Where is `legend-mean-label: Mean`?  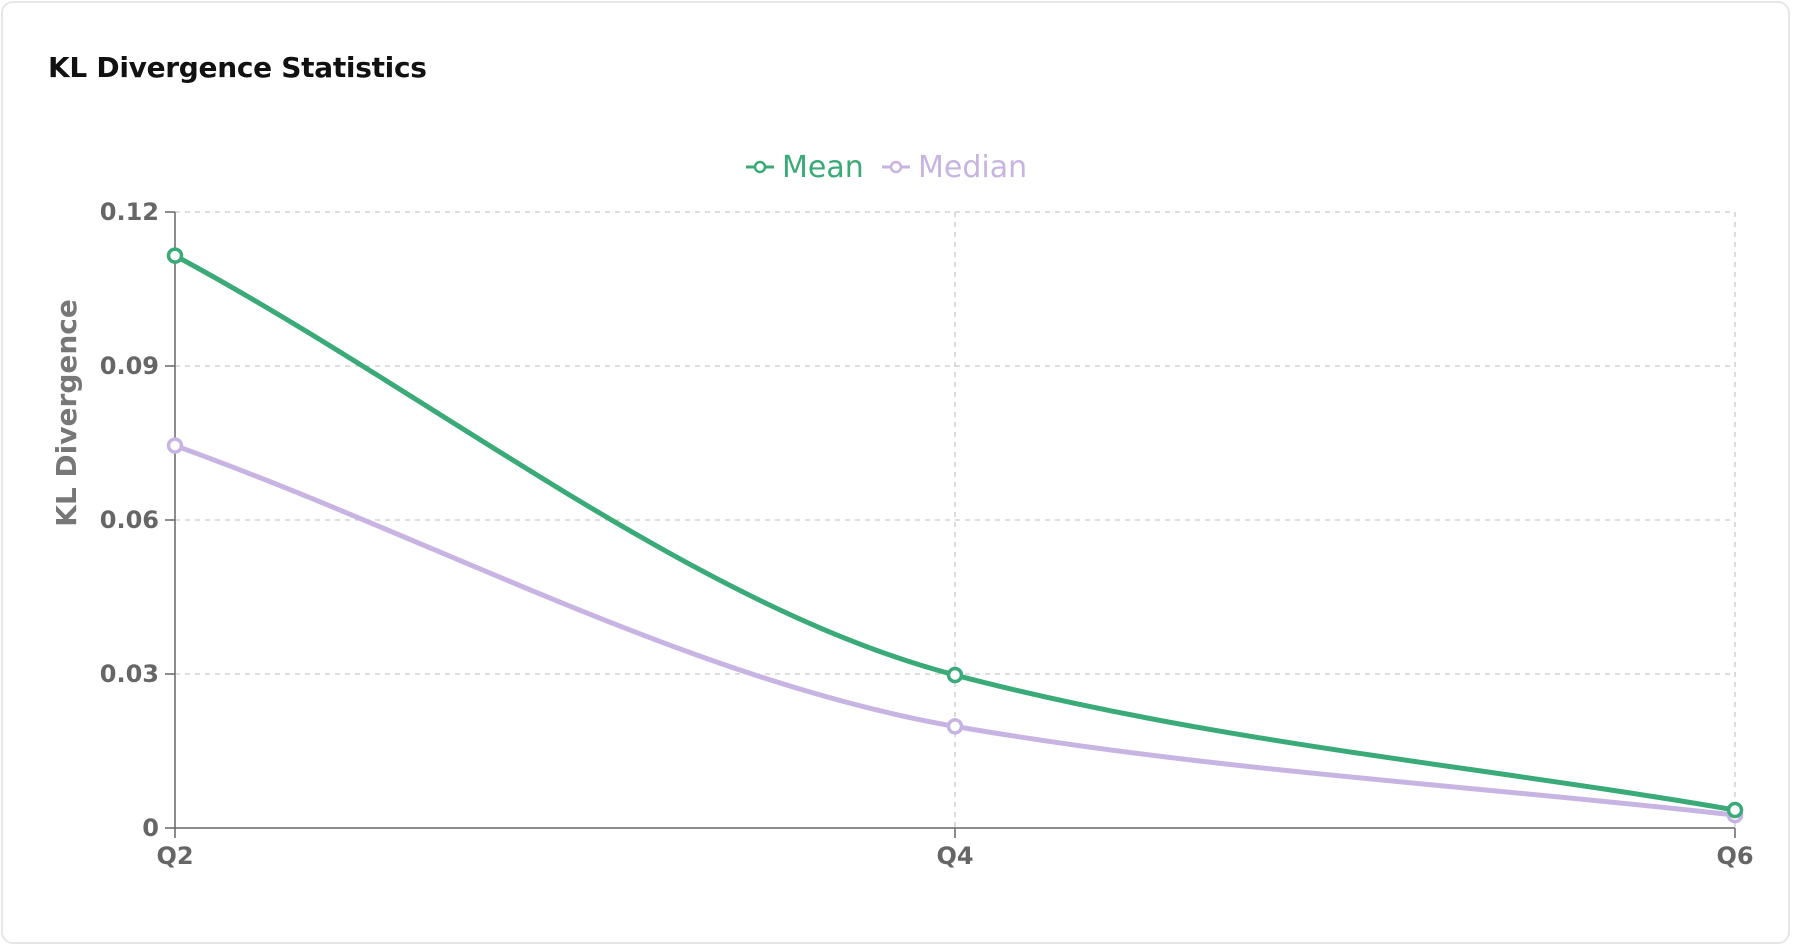 legend-mean-label: Mean is located at coordinates (823, 167).